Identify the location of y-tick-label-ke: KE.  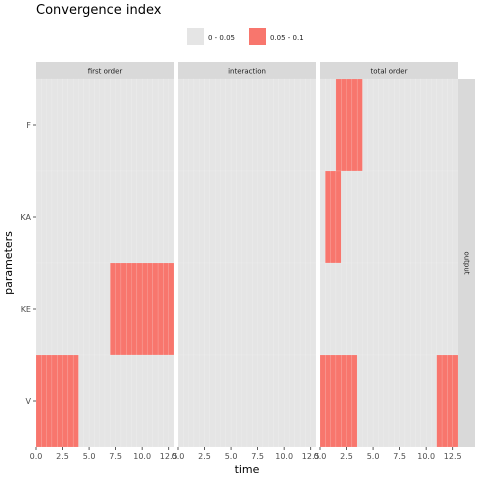
(26, 309).